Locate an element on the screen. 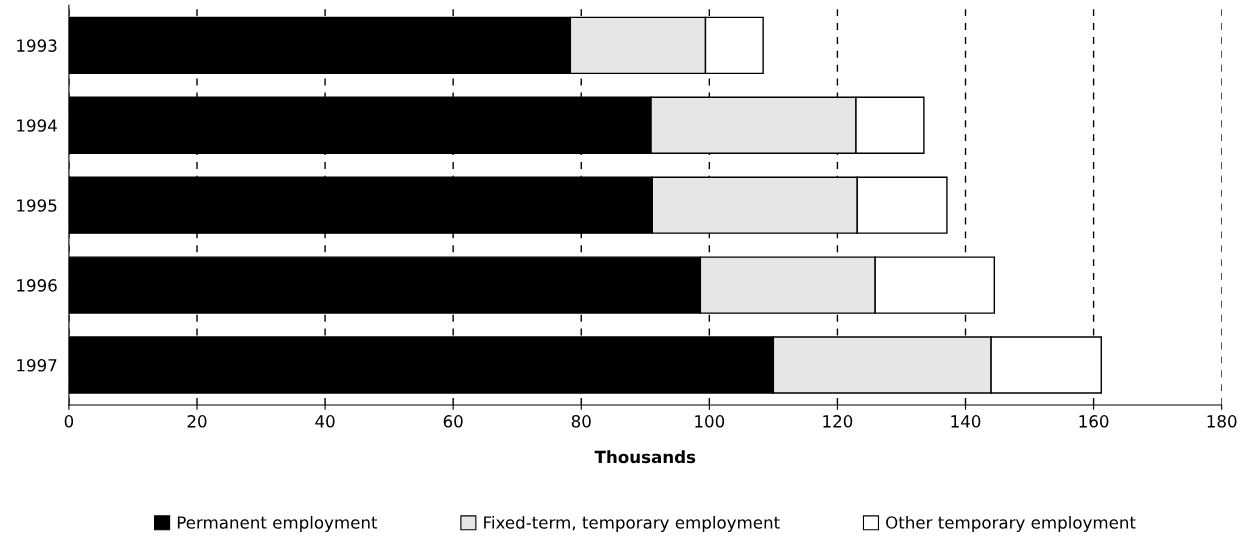 This screenshot has height=540, width=1253. x-tick-label: 80 is located at coordinates (581, 421).